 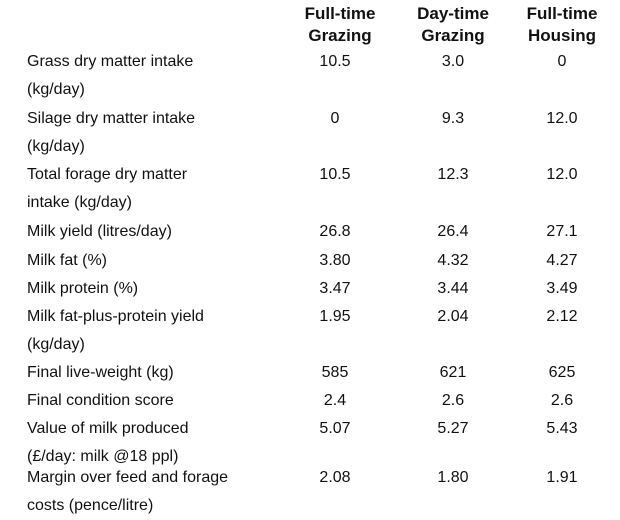 I want to click on cell-value: 3.44, so click(x=453, y=288).